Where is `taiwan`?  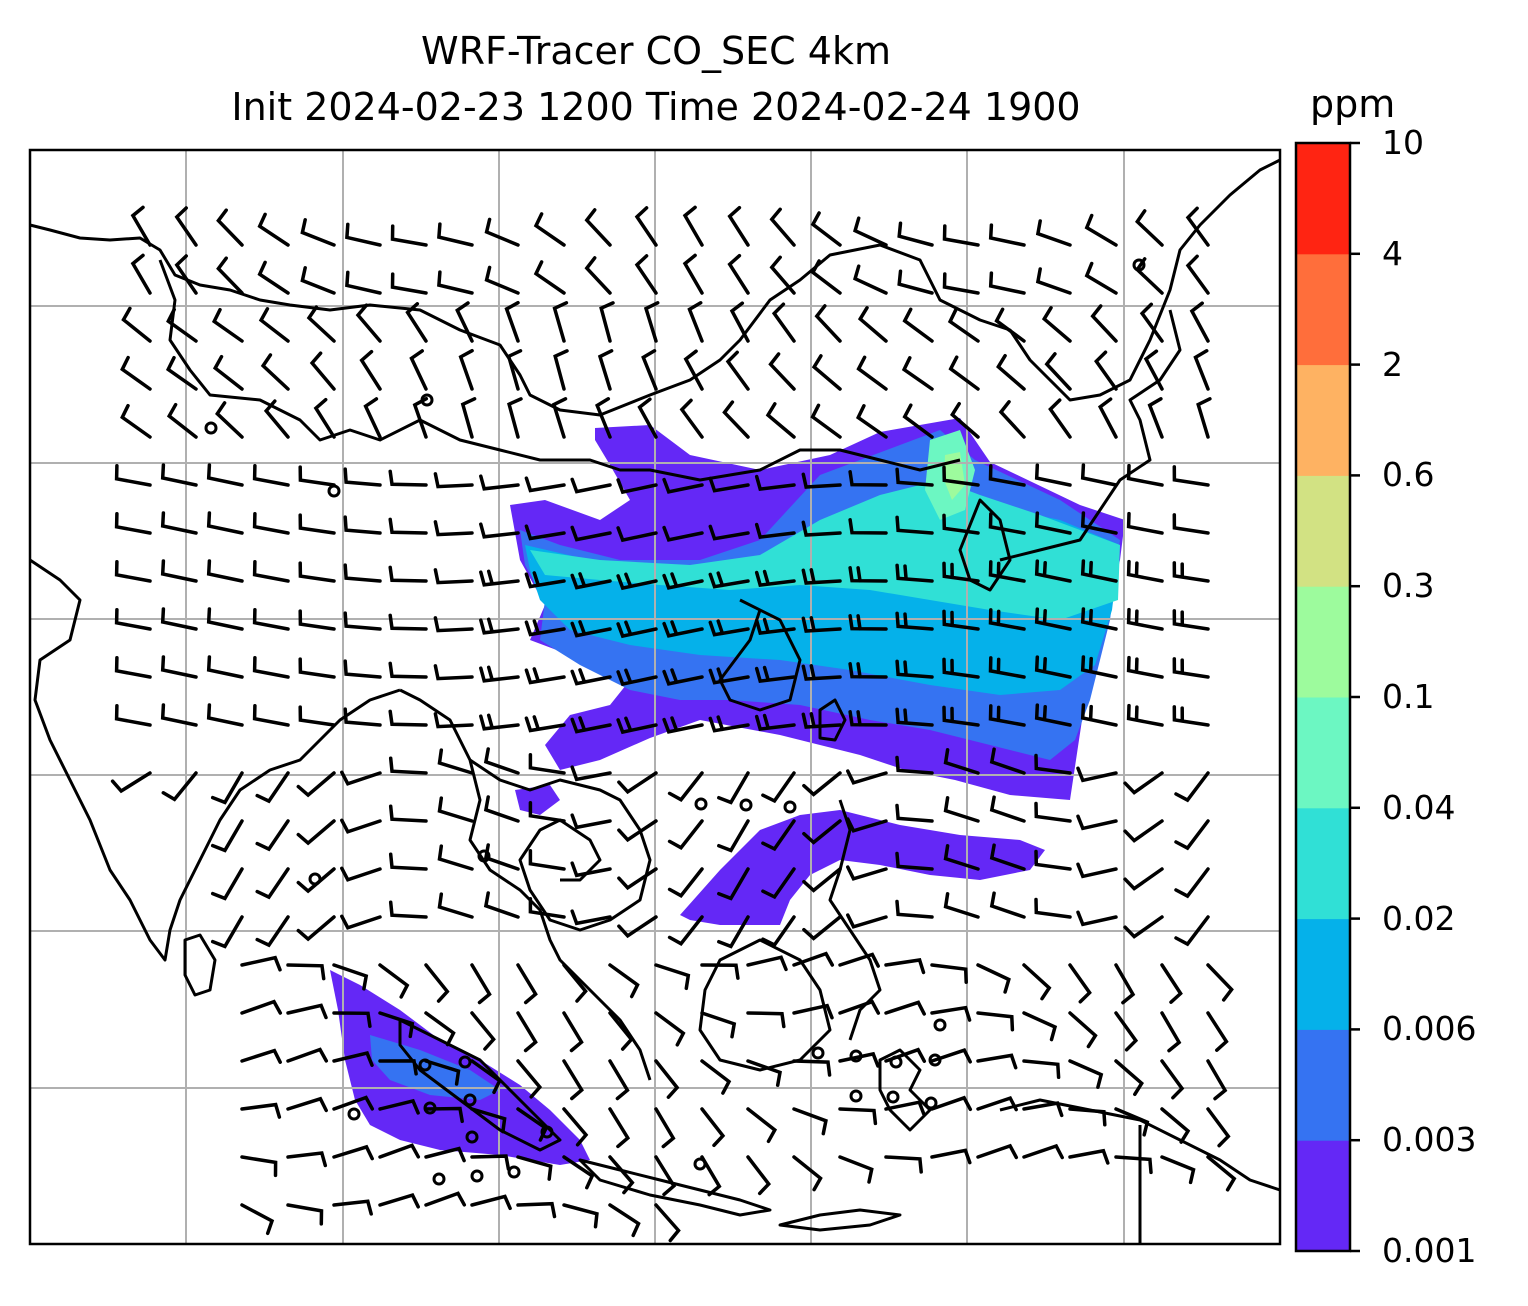
taiwan is located at coordinates (832, 720).